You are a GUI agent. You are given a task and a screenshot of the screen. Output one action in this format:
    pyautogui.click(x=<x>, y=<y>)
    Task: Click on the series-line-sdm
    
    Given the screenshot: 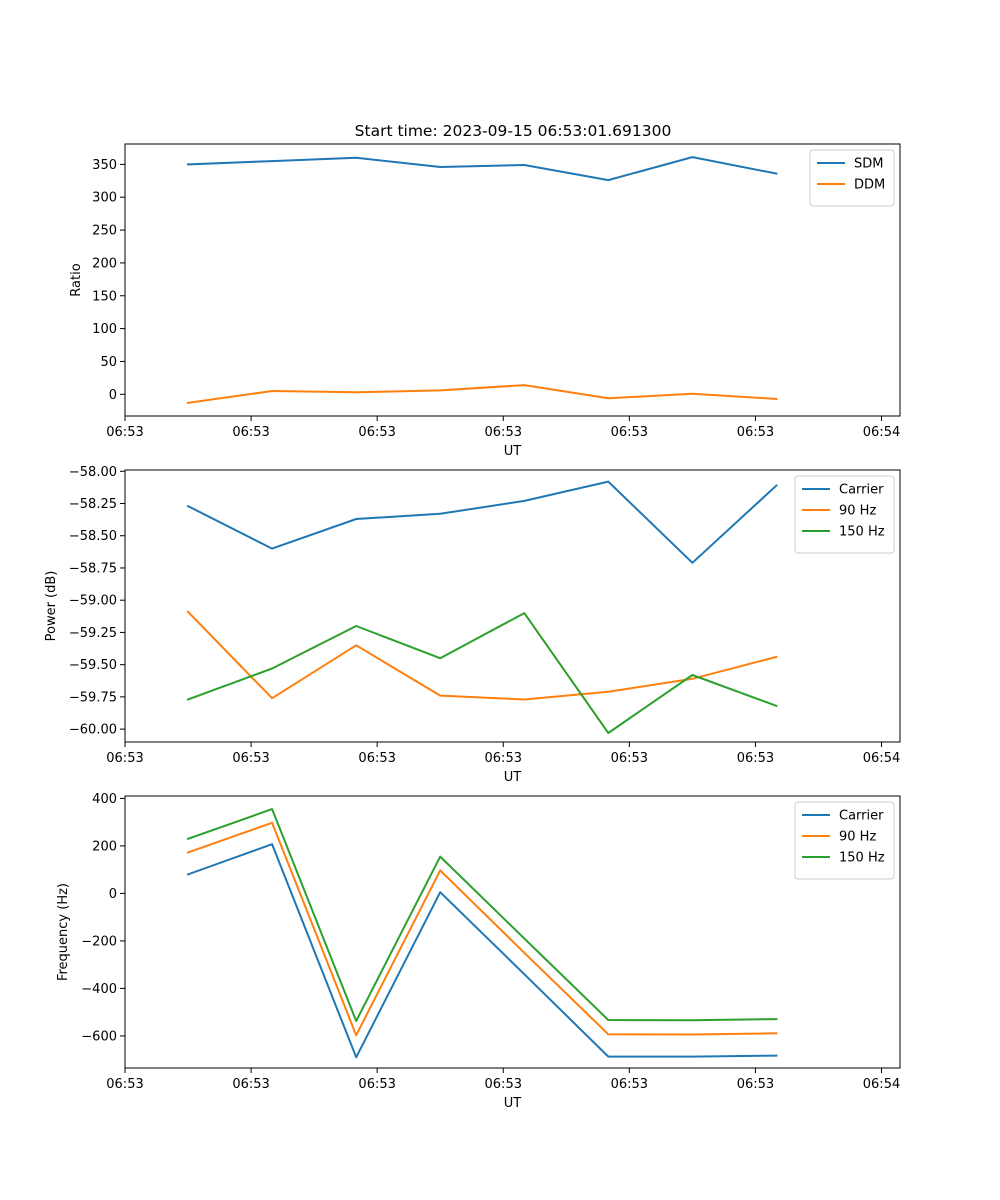 What is the action you would take?
    pyautogui.click(x=482, y=169)
    